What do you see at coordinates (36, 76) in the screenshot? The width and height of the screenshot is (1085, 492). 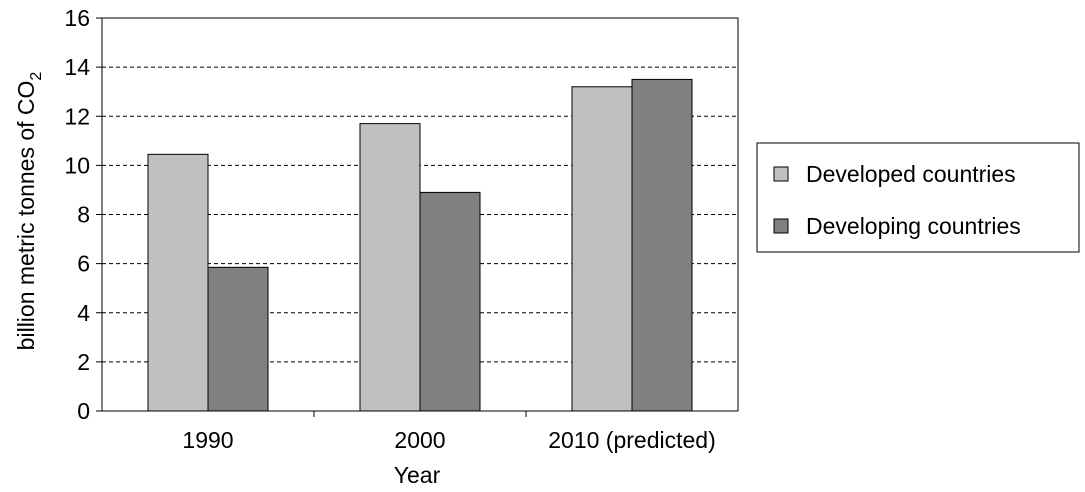 I see `y-axis-title-subscript: 2` at bounding box center [36, 76].